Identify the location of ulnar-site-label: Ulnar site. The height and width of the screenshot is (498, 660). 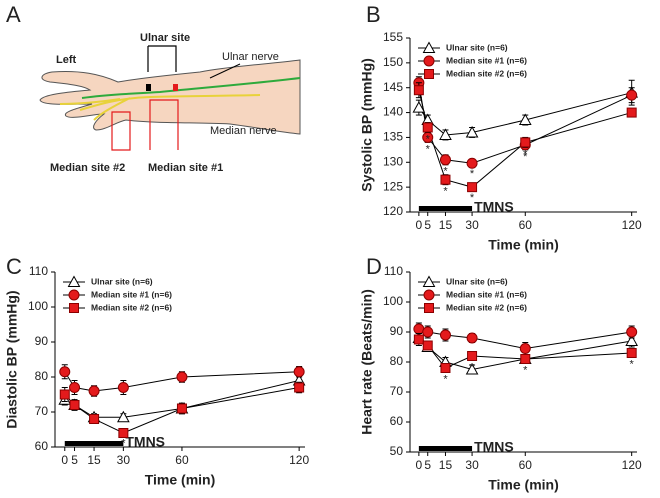
(165, 38).